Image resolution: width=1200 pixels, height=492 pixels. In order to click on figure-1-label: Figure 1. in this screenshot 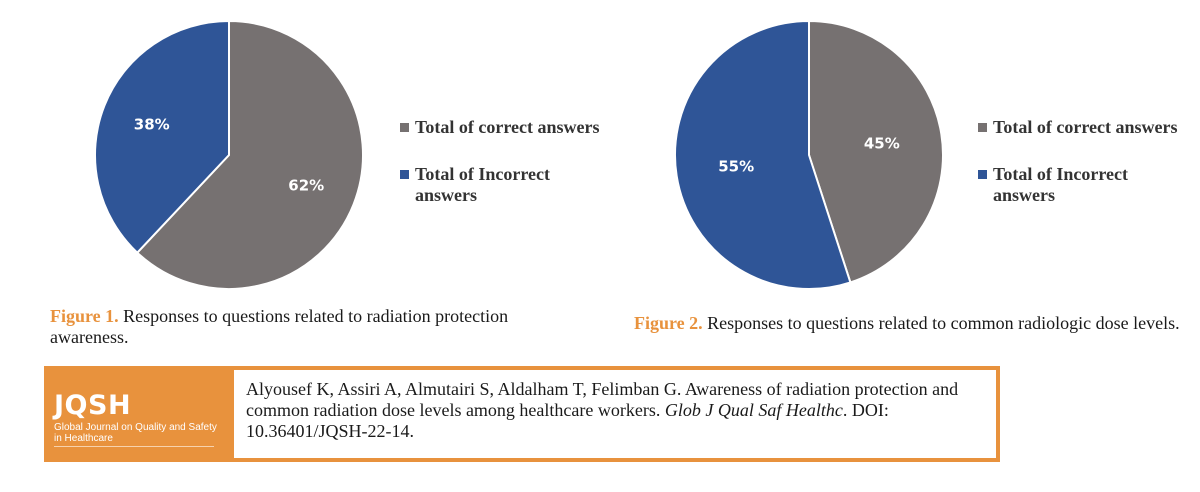, I will do `click(84, 316)`.